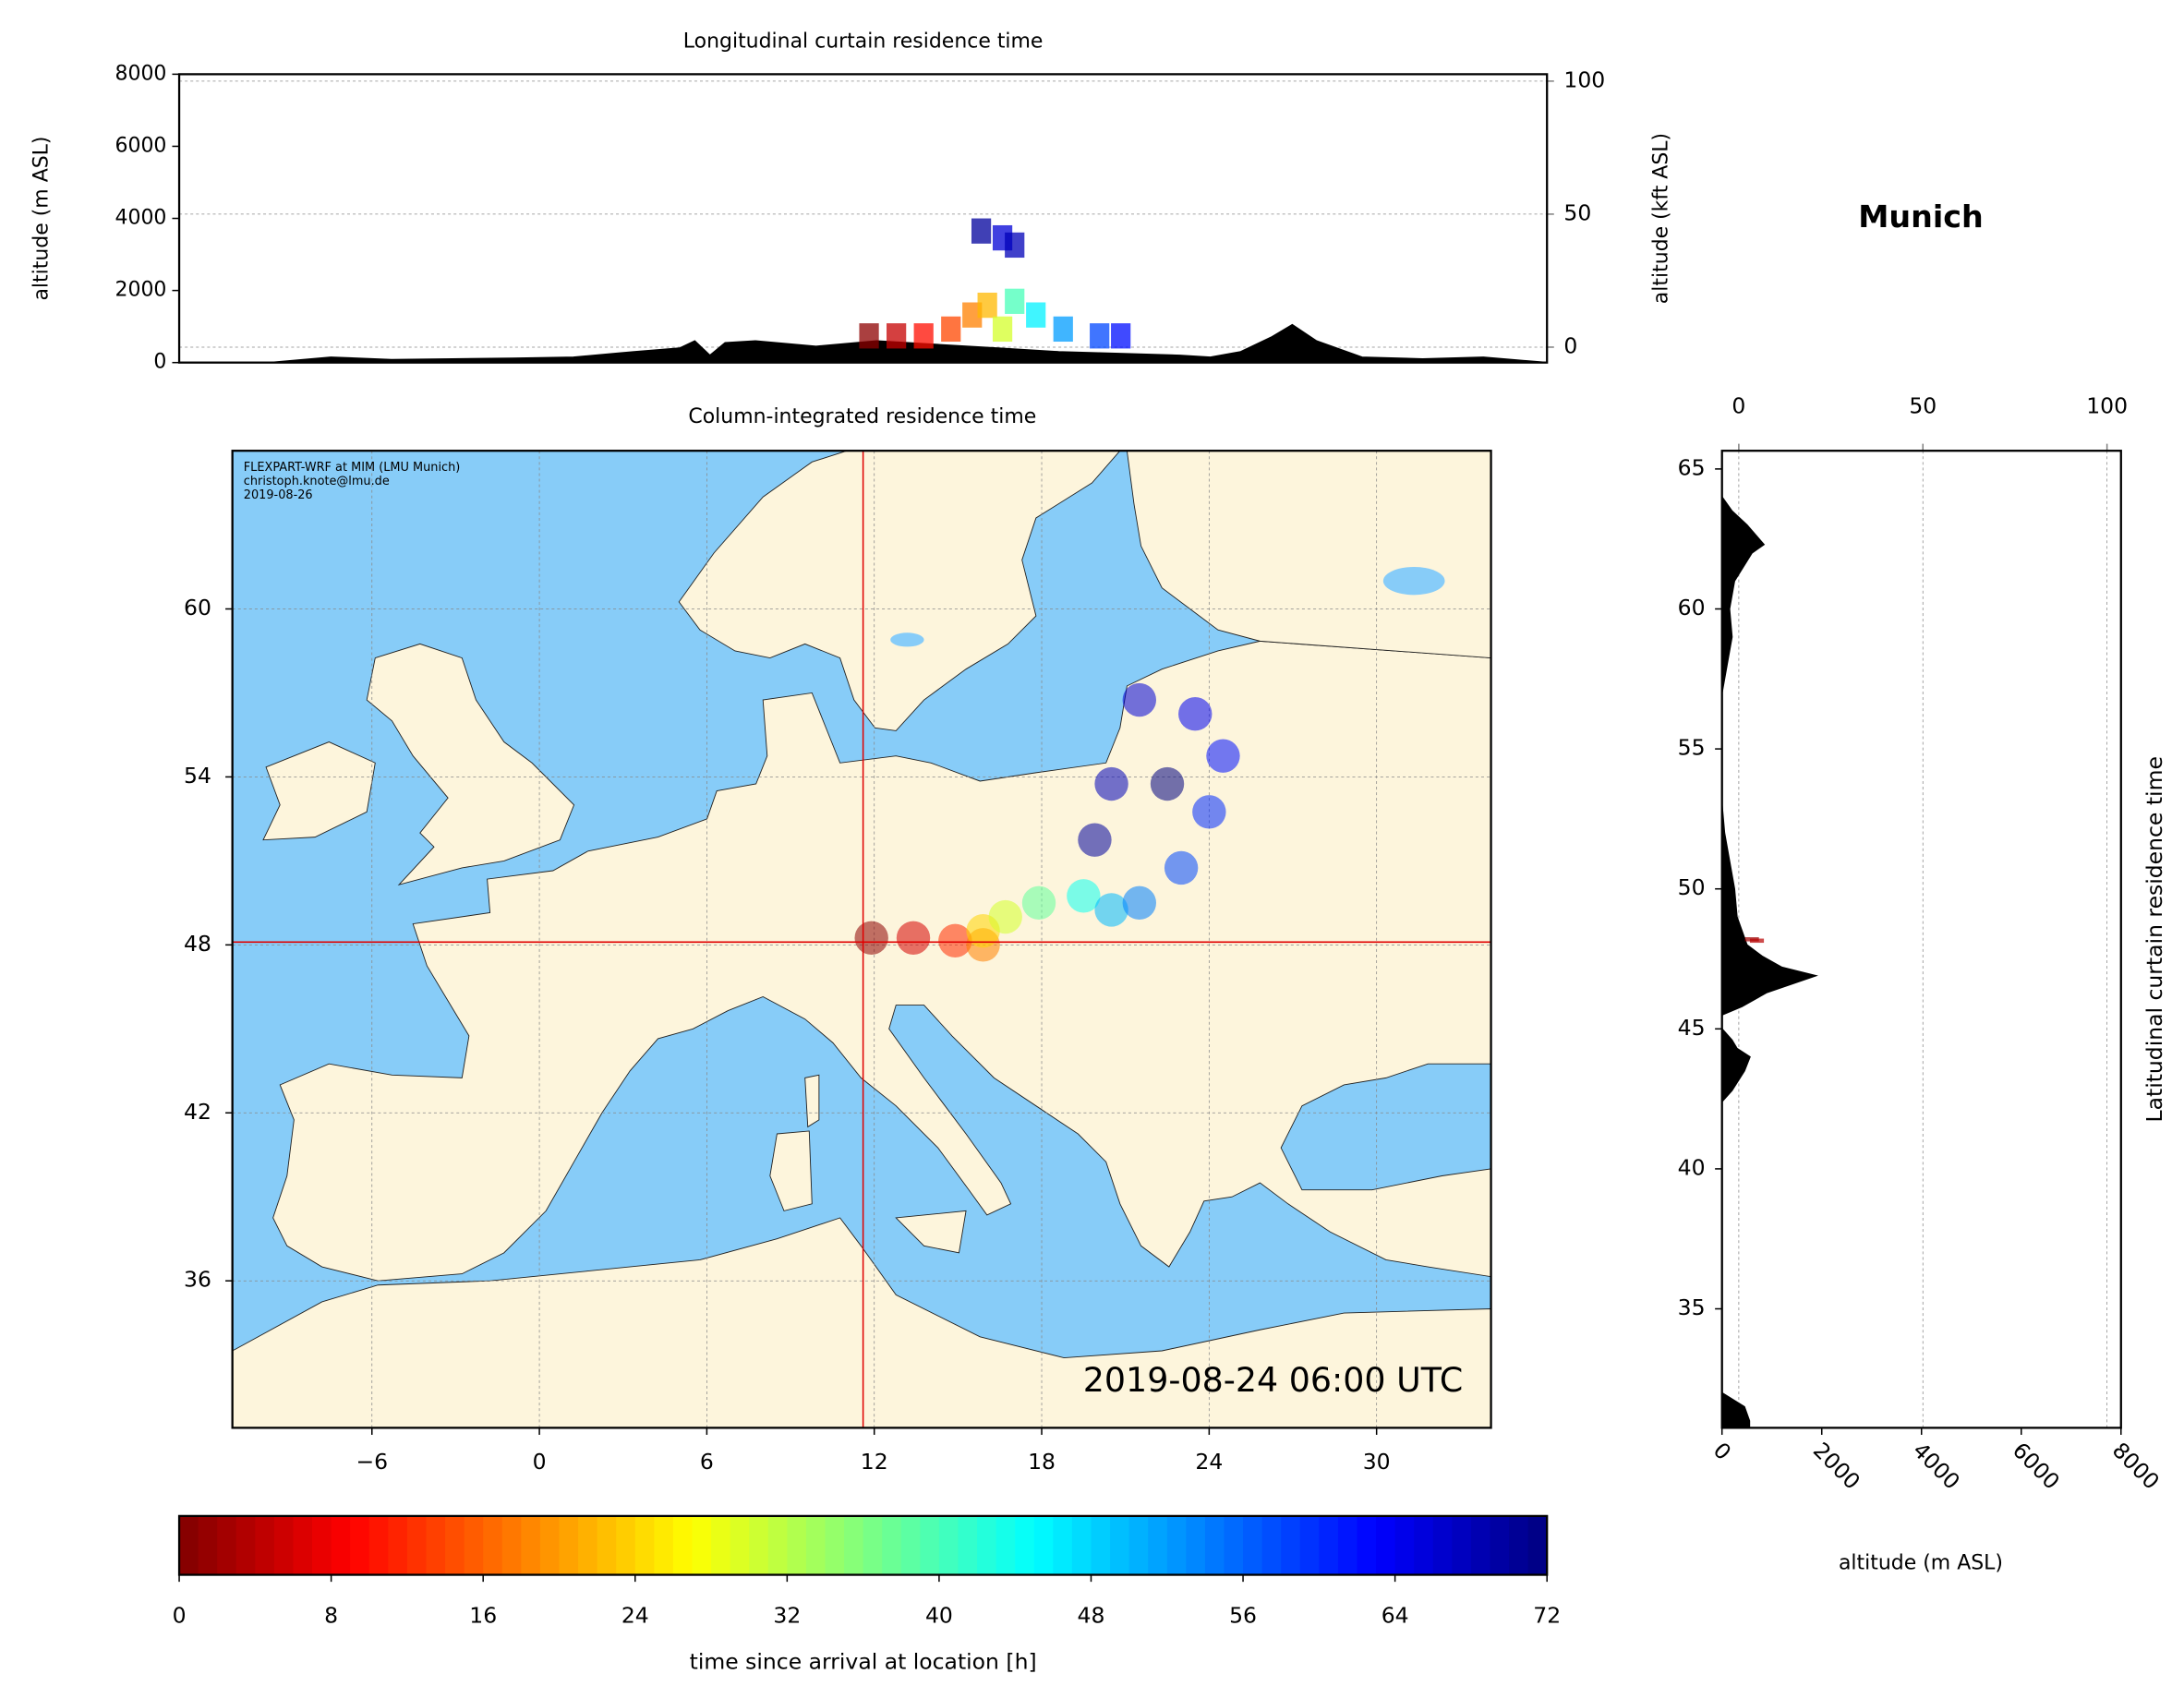 This screenshot has width=2184, height=1698. Describe the element at coordinates (2107, 406) in the screenshot. I see `x2-tick-label: 100` at that location.